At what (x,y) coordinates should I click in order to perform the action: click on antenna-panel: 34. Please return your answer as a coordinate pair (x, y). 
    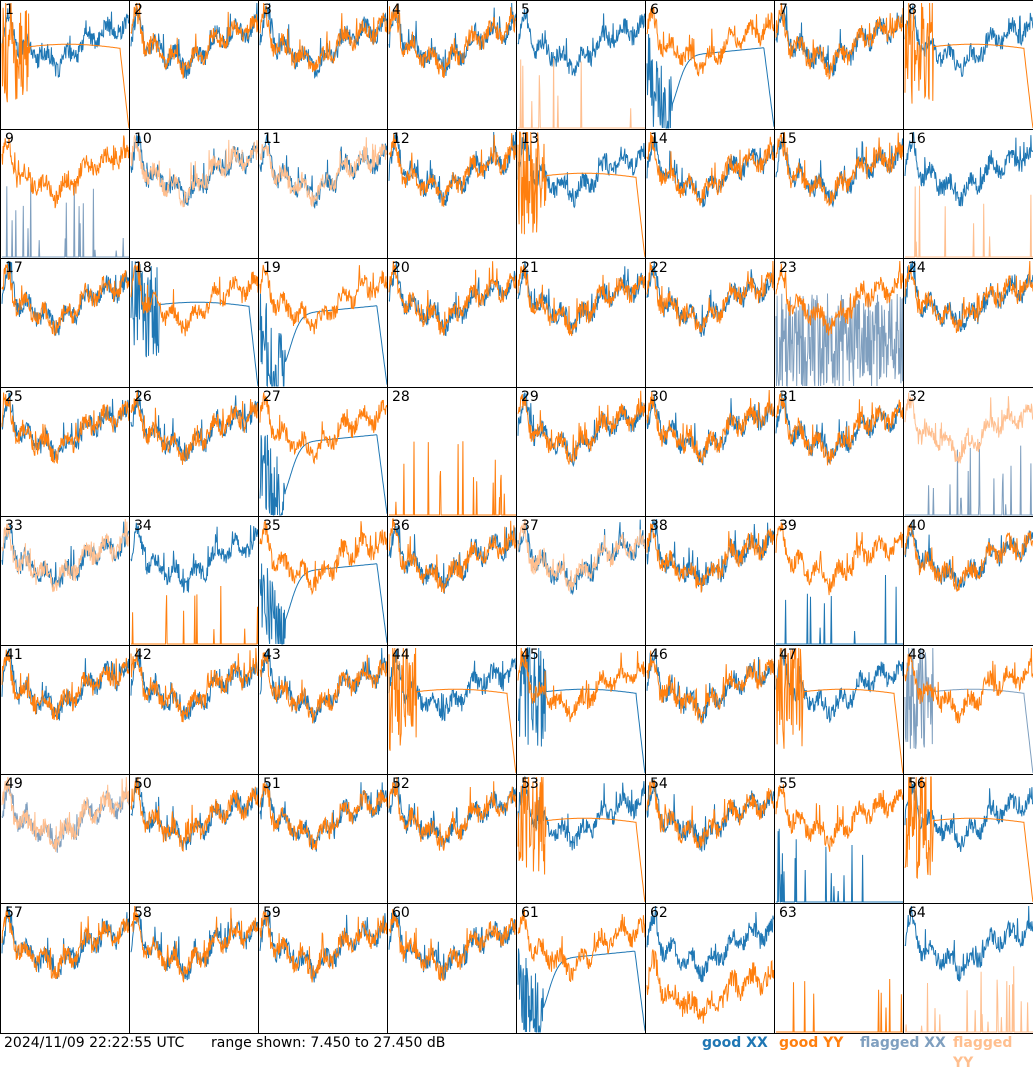
    Looking at the image, I should click on (194, 581).